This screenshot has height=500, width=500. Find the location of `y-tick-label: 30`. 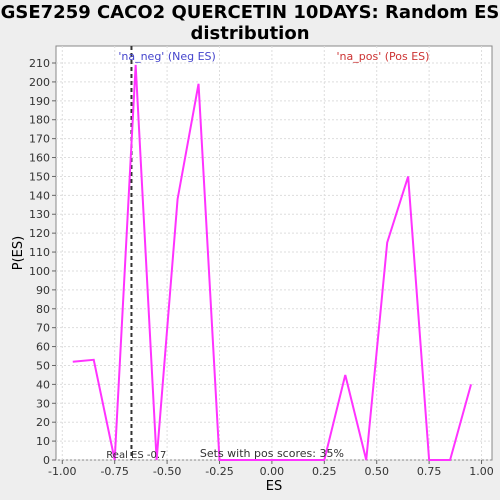

y-tick-label: 30 is located at coordinates (43, 403).